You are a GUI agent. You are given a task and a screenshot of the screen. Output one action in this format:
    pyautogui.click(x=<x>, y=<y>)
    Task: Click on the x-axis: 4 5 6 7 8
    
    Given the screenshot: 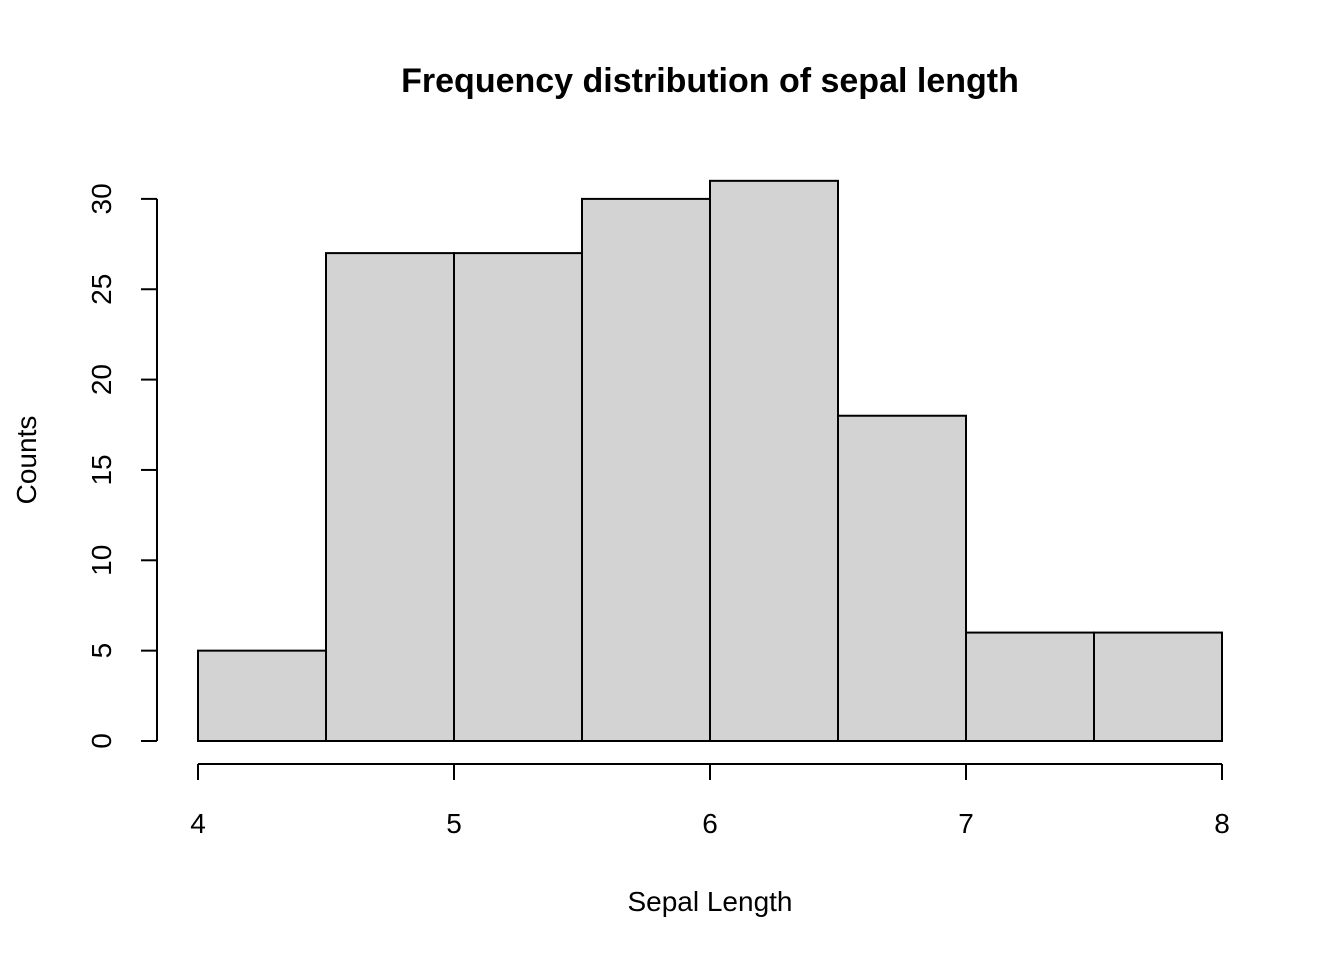 What is the action you would take?
    pyautogui.click(x=710, y=801)
    